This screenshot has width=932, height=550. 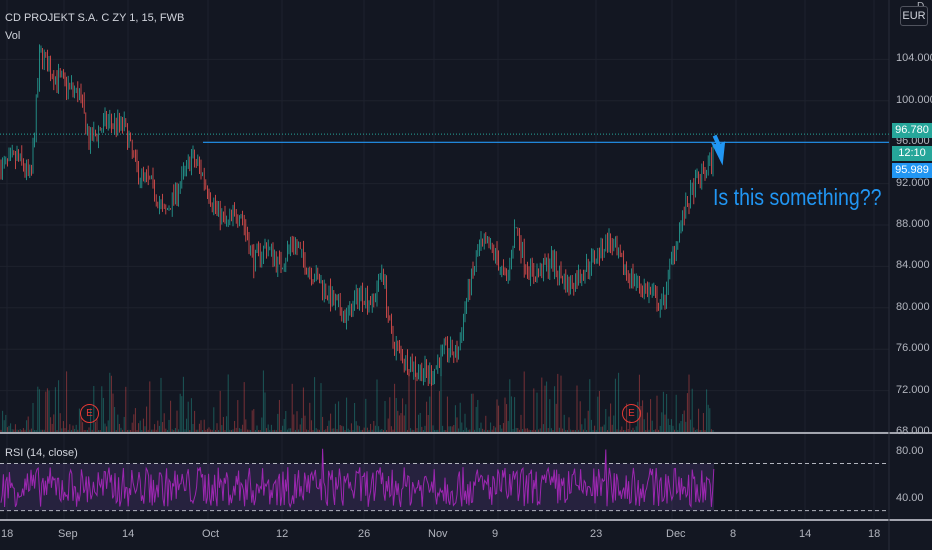 I want to click on price-levels, so click(x=444, y=138).